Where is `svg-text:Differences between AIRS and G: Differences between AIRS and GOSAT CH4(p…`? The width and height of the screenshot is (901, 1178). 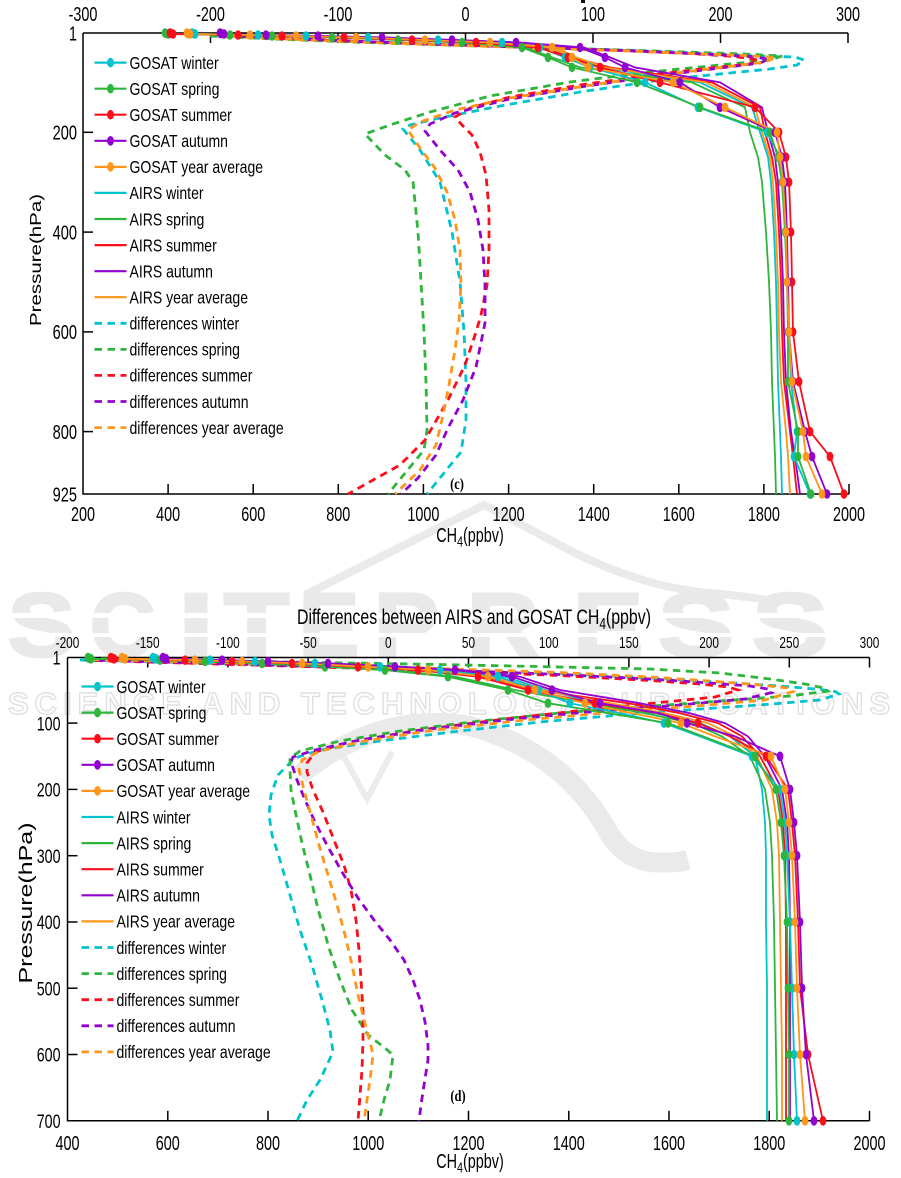 svg-text:Differences between AIRS and G: Differences between AIRS and GOSAT CH4(p… is located at coordinates (474, 619).